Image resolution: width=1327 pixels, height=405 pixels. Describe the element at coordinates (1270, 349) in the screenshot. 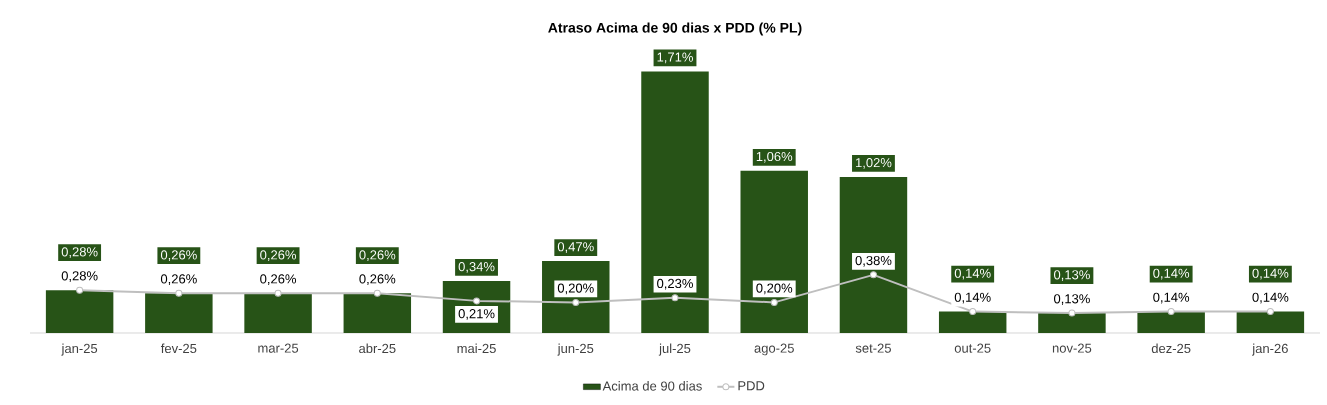

I see `x-tick-label: jan-26` at that location.